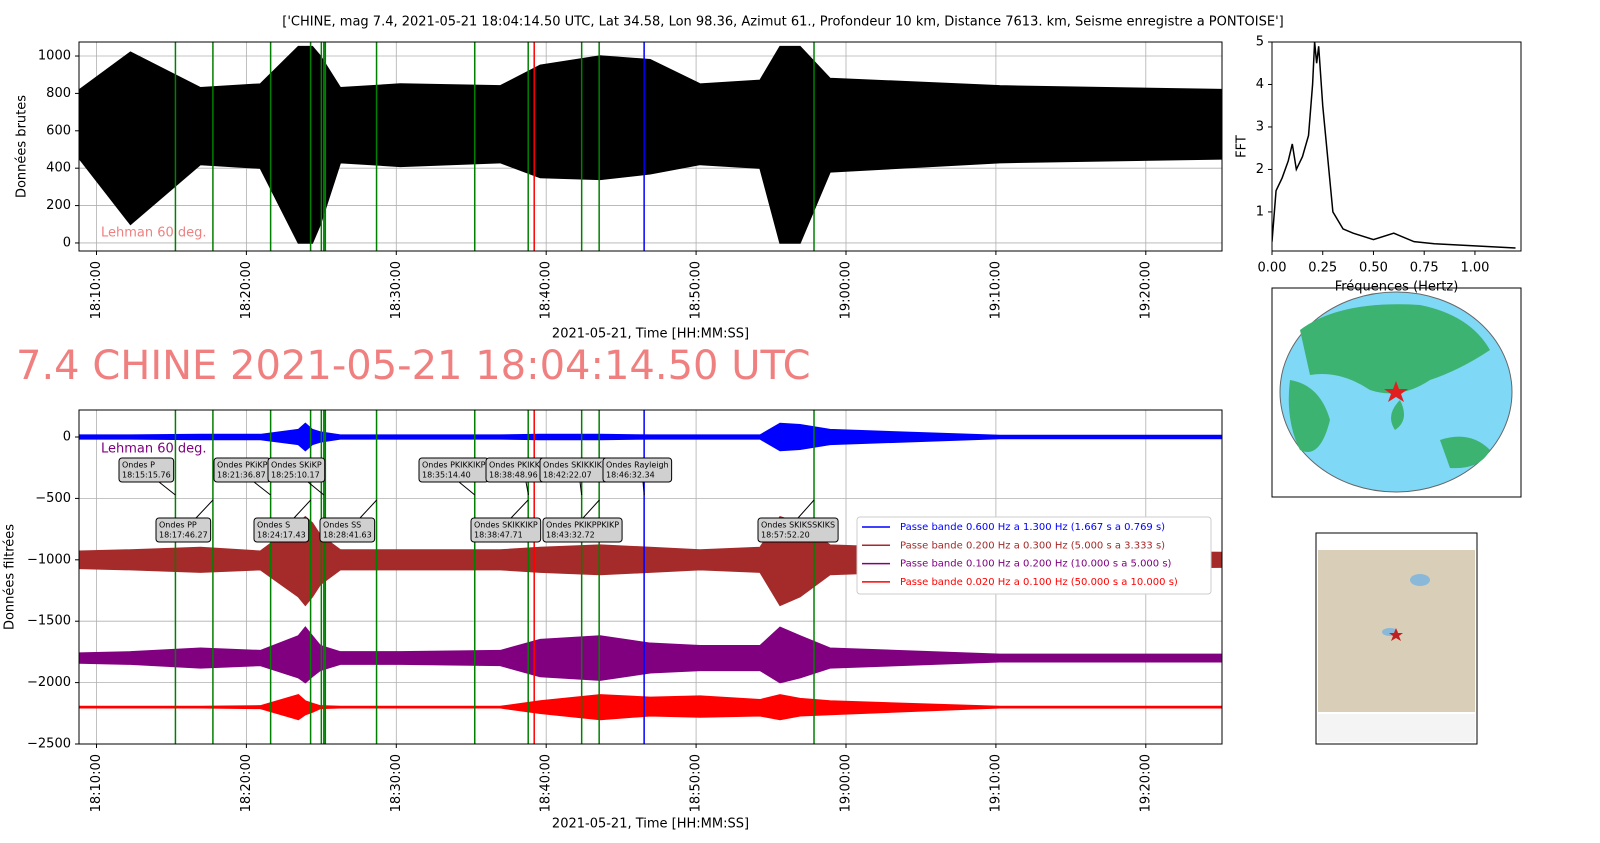  I want to click on y-tick-label: 1, so click(1260, 211).